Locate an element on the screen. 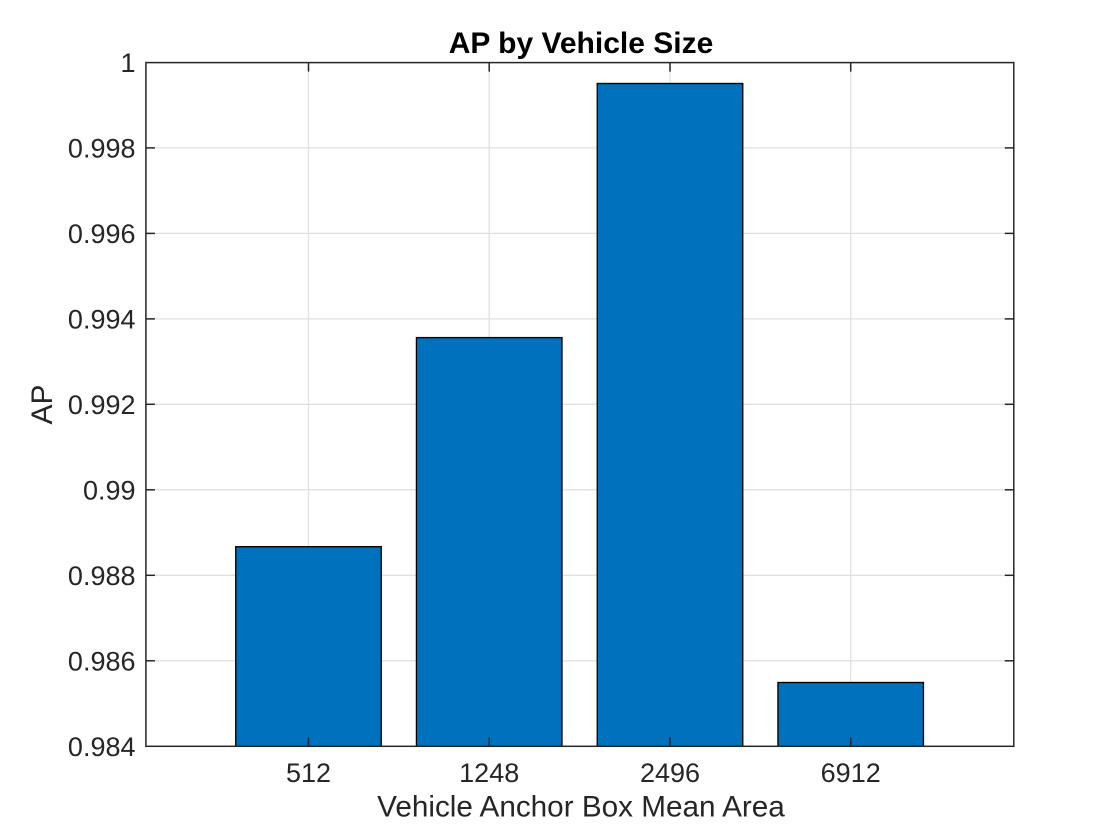 This screenshot has height=840, width=1120. svg-text: 0.99 is located at coordinates (109, 490).